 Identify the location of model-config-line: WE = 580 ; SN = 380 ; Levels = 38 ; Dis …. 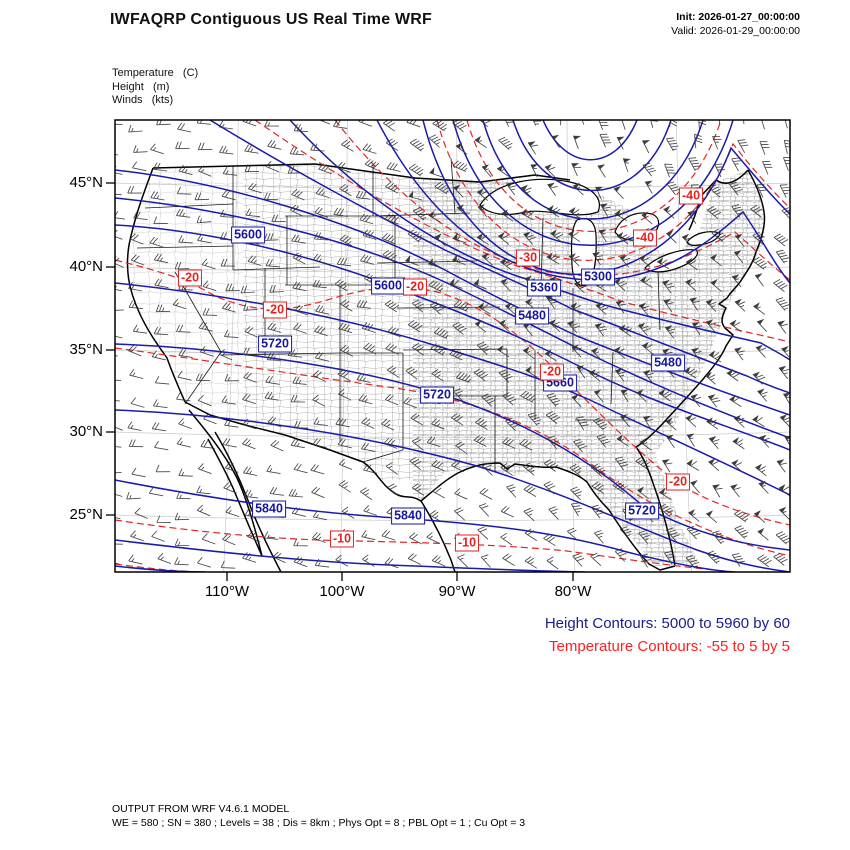
(319, 823).